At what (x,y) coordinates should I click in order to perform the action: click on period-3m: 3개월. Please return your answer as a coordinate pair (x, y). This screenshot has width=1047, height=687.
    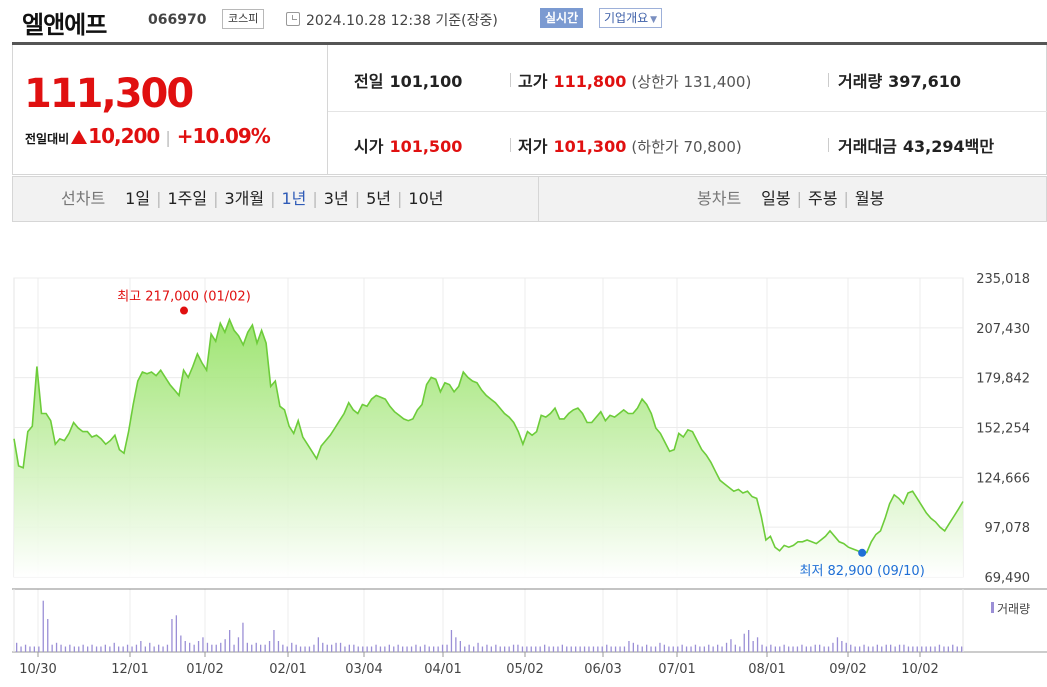
    Looking at the image, I should click on (244, 198).